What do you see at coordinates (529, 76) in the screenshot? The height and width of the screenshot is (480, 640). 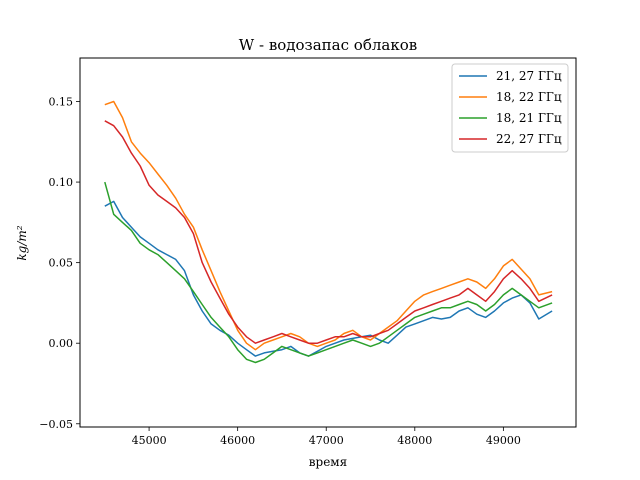 I see `legend-label: 21, 27 ГГц` at bounding box center [529, 76].